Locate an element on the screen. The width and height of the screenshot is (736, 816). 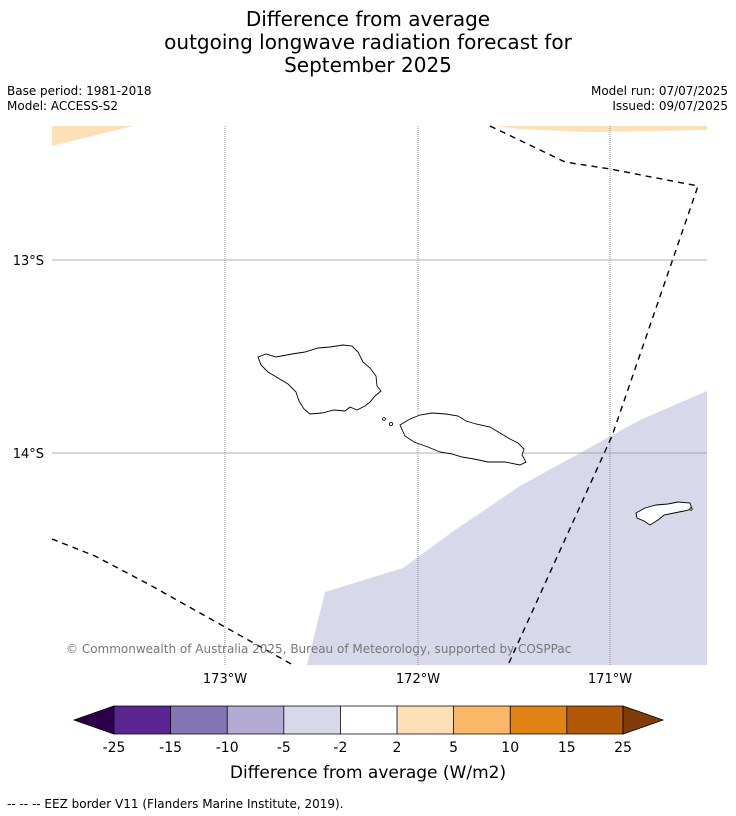
colorbar-tick-2: -15 is located at coordinates (170, 748).